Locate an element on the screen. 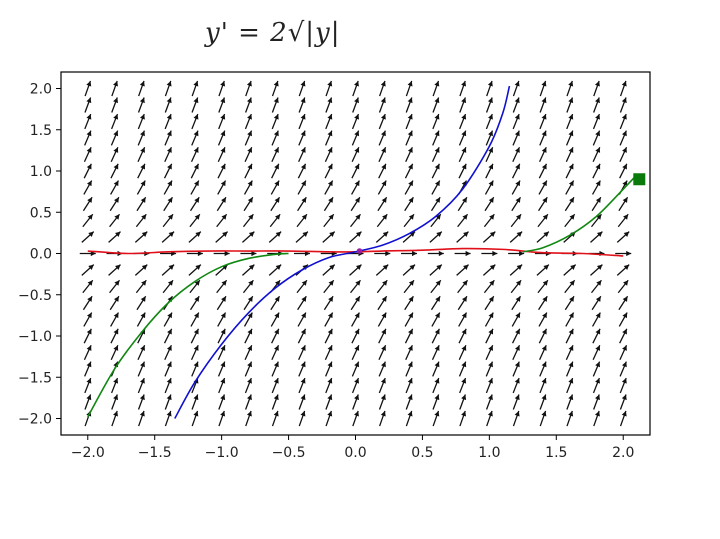  y-tick-label: −1.0 is located at coordinates (35, 337).